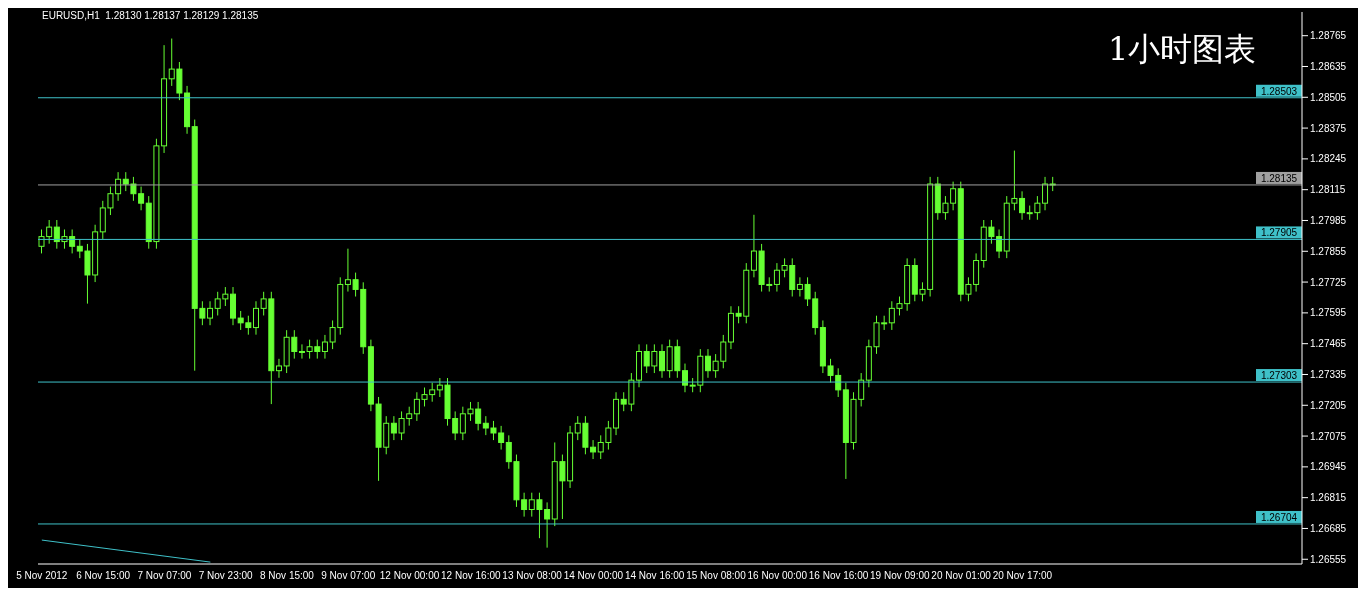 The image size is (1366, 596). What do you see at coordinates (1328, 159) in the screenshot?
I see `y-tick-label: 1.28245` at bounding box center [1328, 159].